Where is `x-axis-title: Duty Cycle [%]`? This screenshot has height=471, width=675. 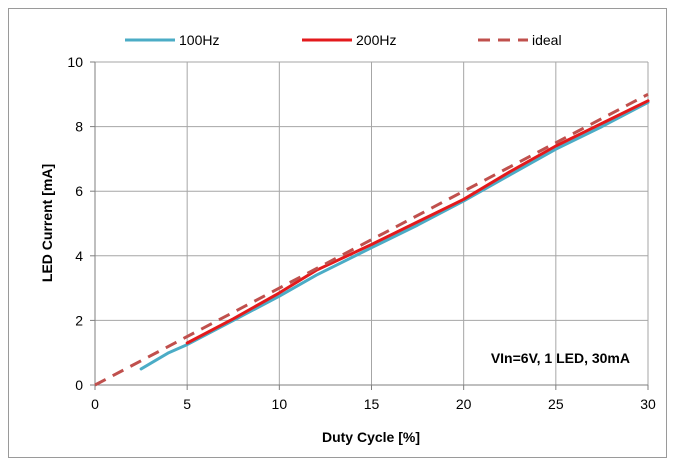 x-axis-title: Duty Cycle [%] is located at coordinates (371, 437).